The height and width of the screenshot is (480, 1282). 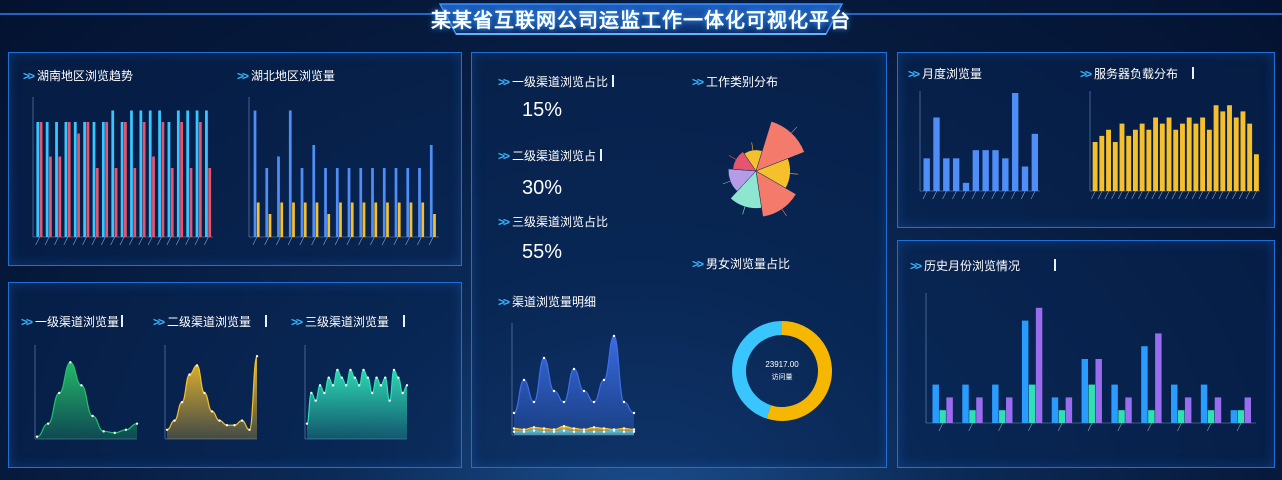 What do you see at coordinates (235, 375) in the screenshot?
I see `panel-channel-views: >> 一级渠道浏览量 >> 二级渠道浏览量 >> 三级渠道浏览量` at bounding box center [235, 375].